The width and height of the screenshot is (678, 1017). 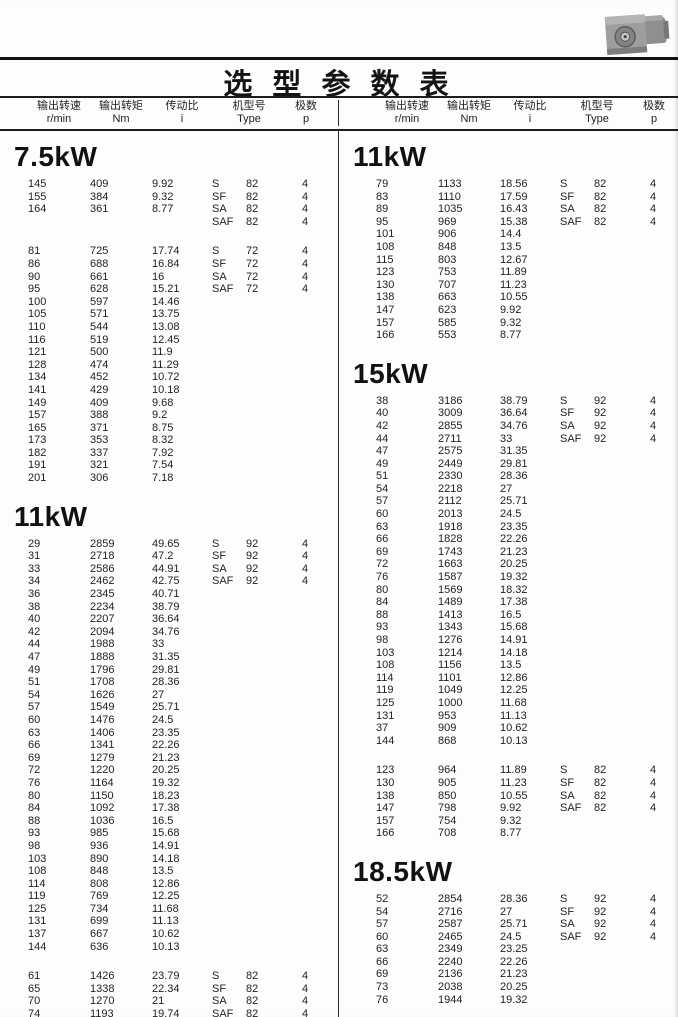 What do you see at coordinates (102, 732) in the screenshot?
I see `cell-torque: 1406` at bounding box center [102, 732].